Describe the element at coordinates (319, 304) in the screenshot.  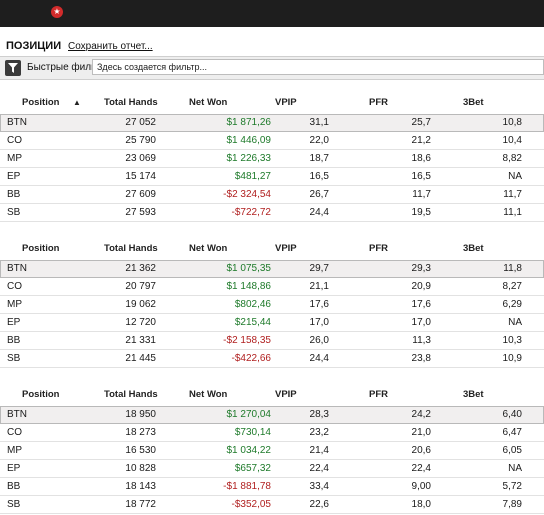
I see `vpip-cell: 17,6` at that location.